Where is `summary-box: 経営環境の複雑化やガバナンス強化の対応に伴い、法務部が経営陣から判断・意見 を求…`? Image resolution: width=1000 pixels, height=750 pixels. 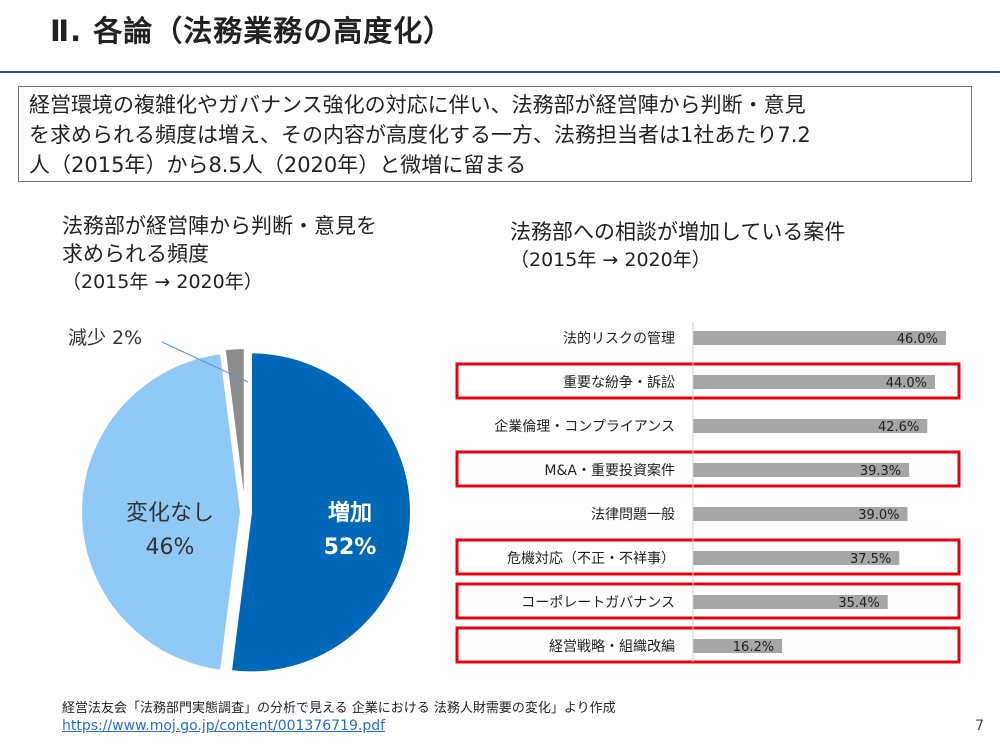
summary-box: 経営環境の複雑化やガバナンス強化の対応に伴い、法務部が経営陣から判断・意見 を求… is located at coordinates (495, 134).